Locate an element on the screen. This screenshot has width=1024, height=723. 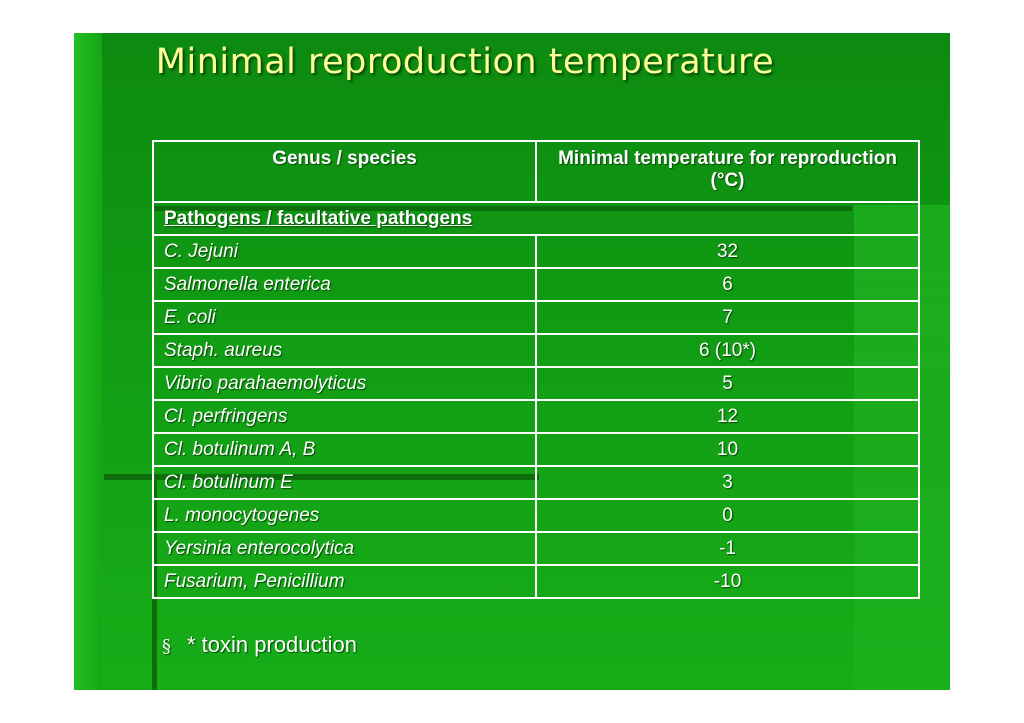
species-cell: Vibrio parahaemolyticus is located at coordinates (344, 383).